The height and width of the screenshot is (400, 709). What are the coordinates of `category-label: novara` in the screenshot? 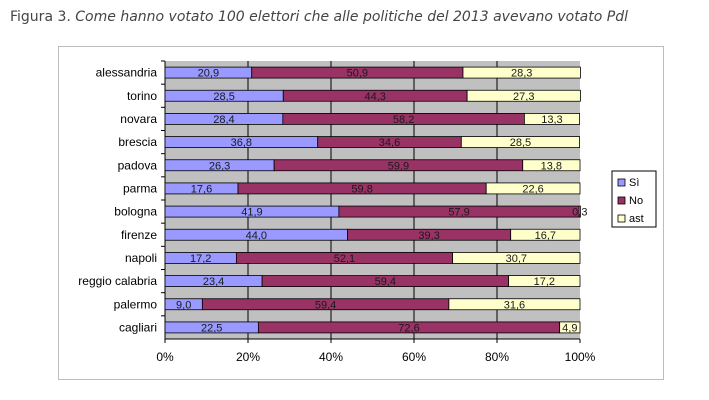 It's located at (138, 119).